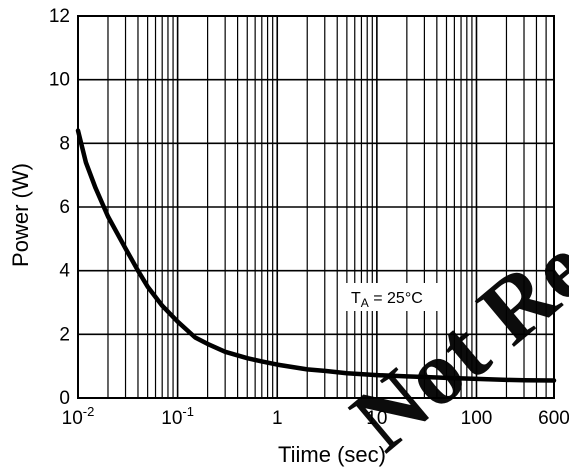  What do you see at coordinates (376, 418) in the screenshot?
I see `x-tick-label: 10` at bounding box center [376, 418].